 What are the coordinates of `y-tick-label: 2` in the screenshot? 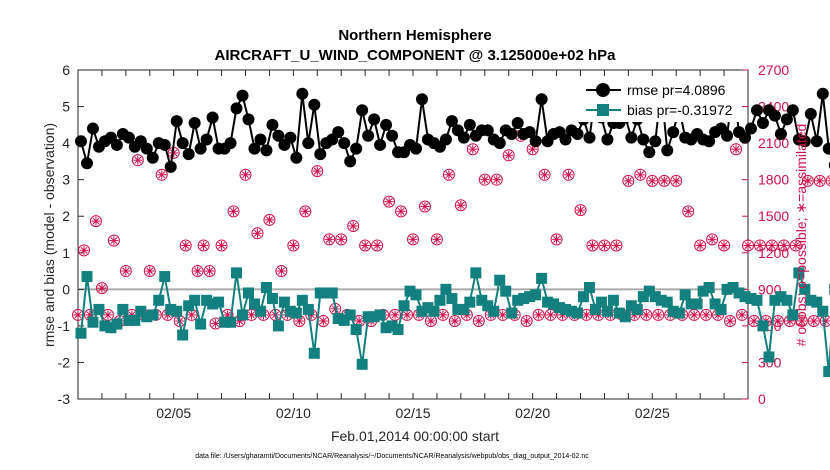 It's located at (66, 216).